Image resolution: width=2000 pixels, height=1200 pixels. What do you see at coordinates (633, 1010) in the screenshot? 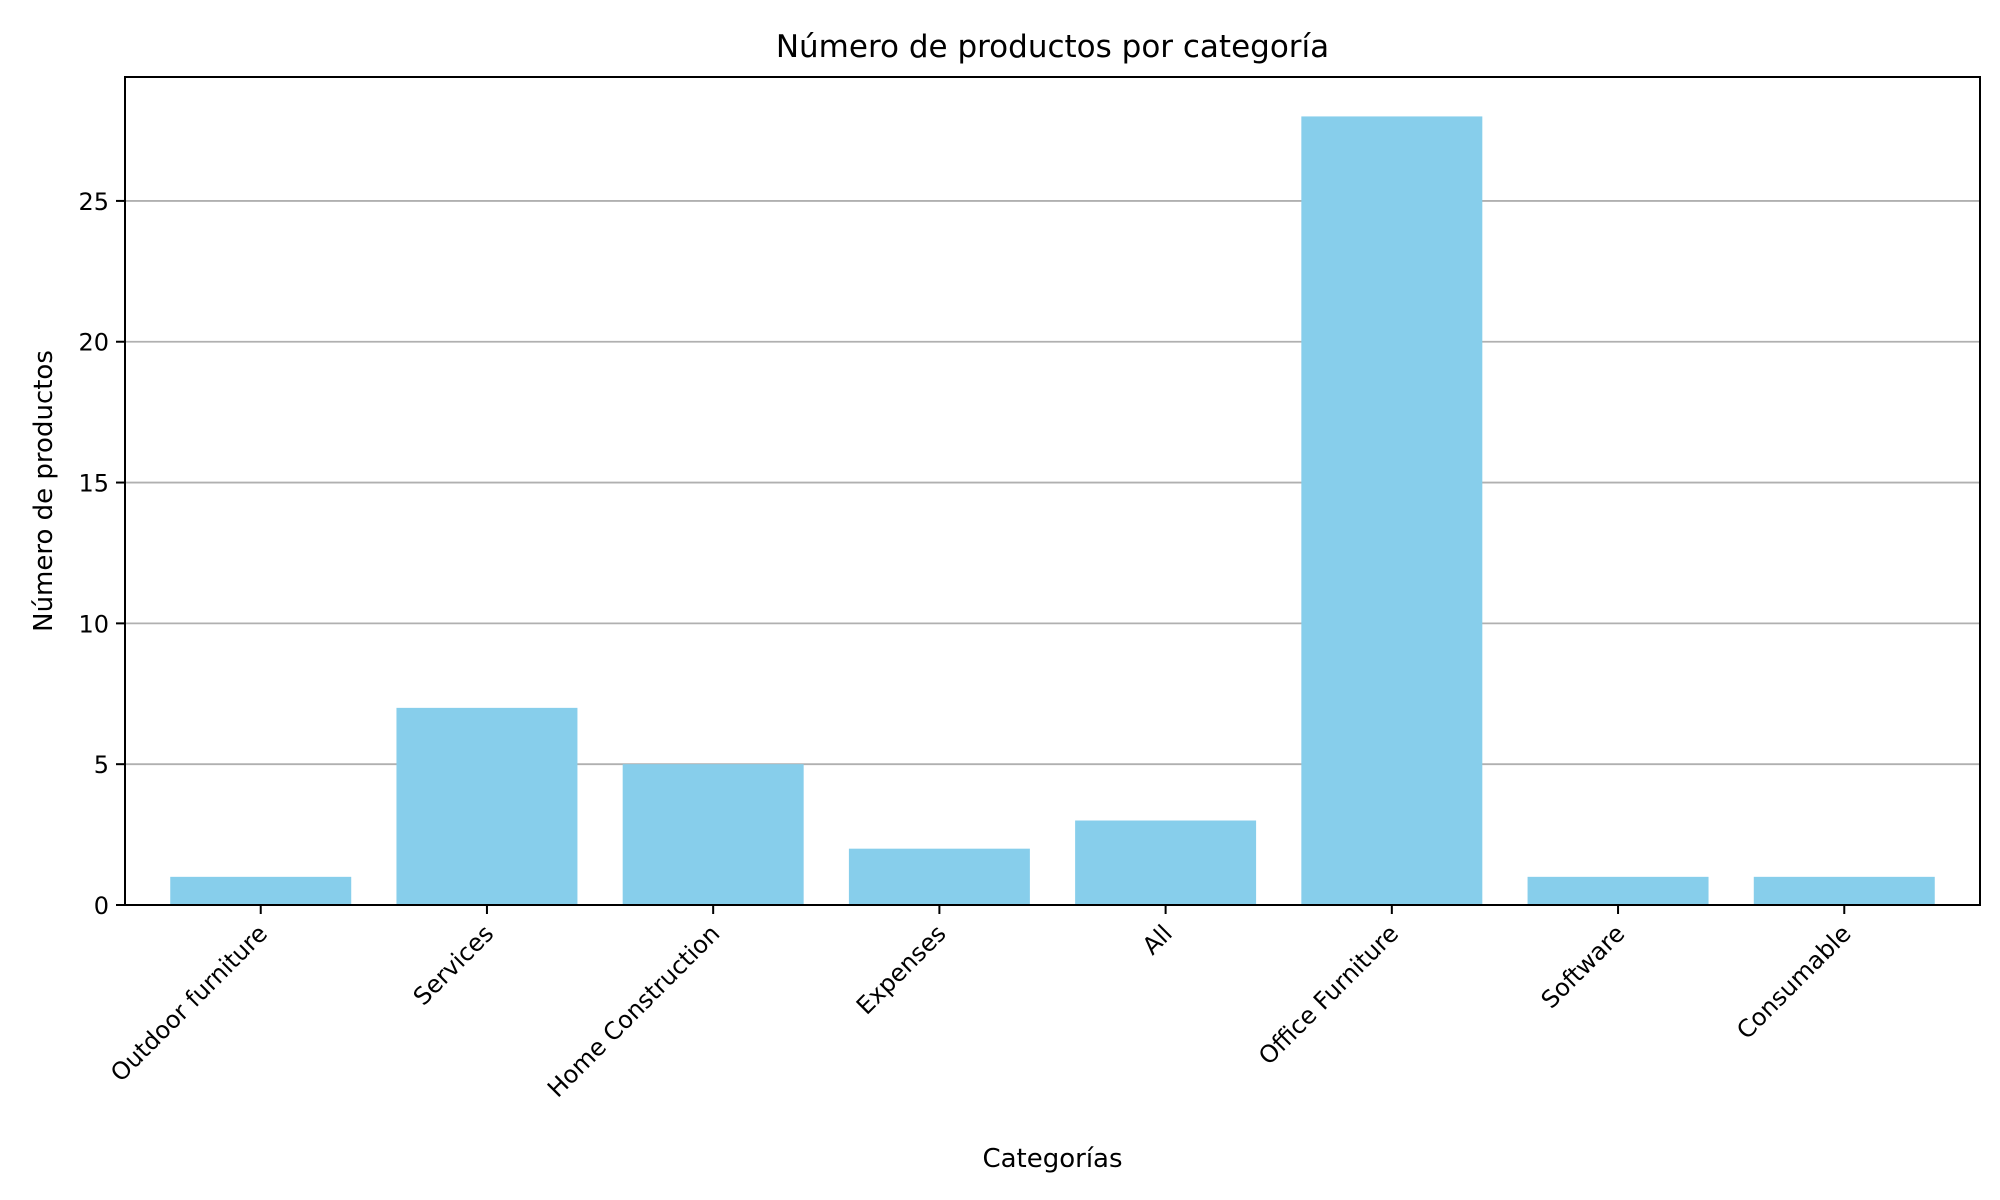
I see `x-tick-label: Home Construction` at bounding box center [633, 1010].